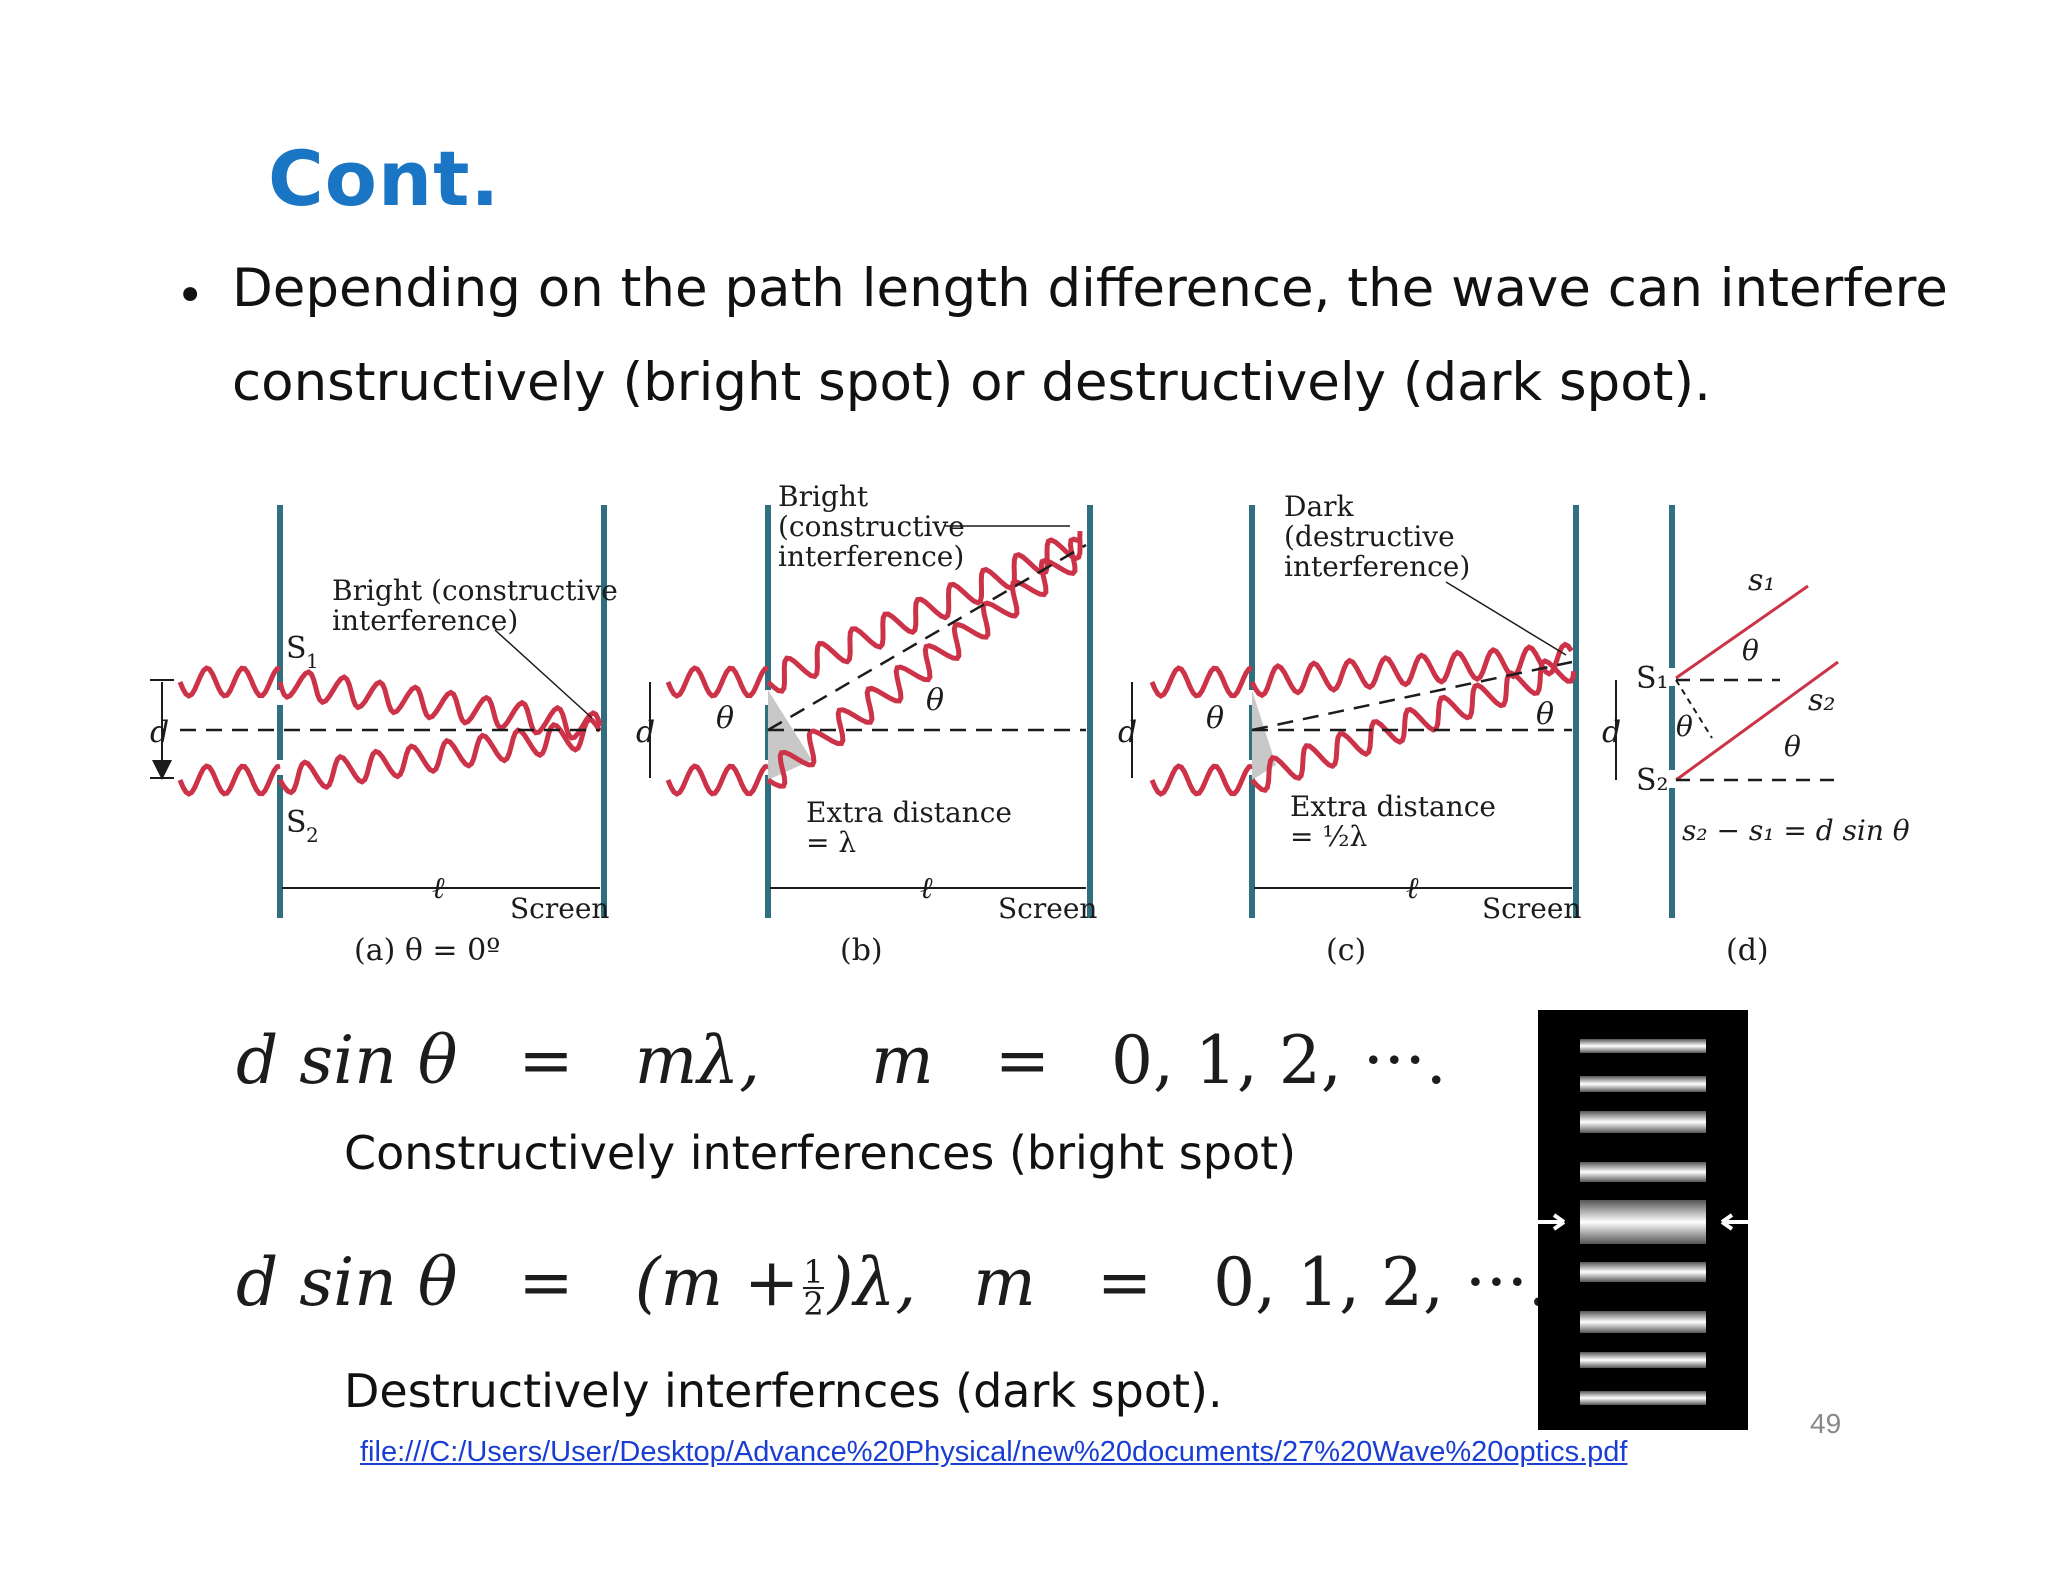 The height and width of the screenshot is (1582, 2048). I want to click on path-difference-relation: s₂ − s₁ = d sin θ, so click(1796, 830).